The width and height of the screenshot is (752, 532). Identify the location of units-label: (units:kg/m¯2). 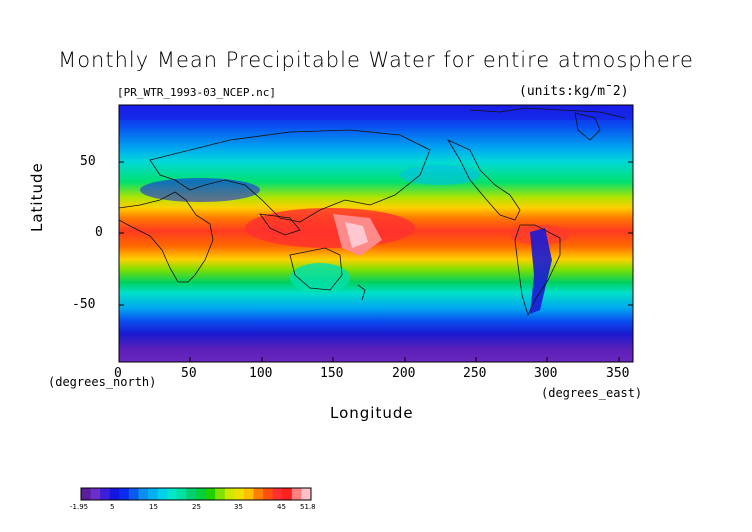
(574, 91).